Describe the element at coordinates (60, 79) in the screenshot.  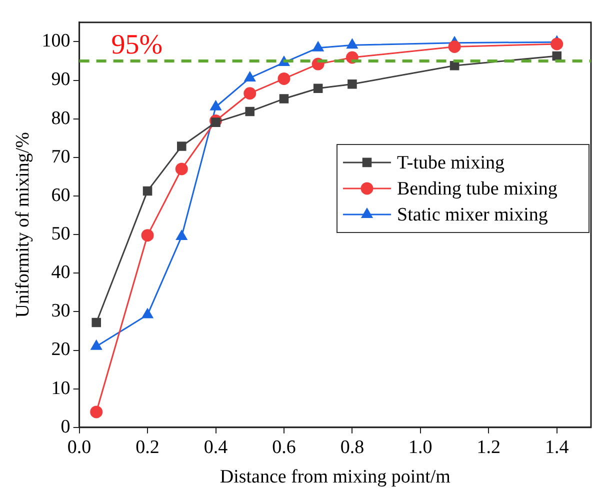
I see `y-tick-label: 90` at that location.